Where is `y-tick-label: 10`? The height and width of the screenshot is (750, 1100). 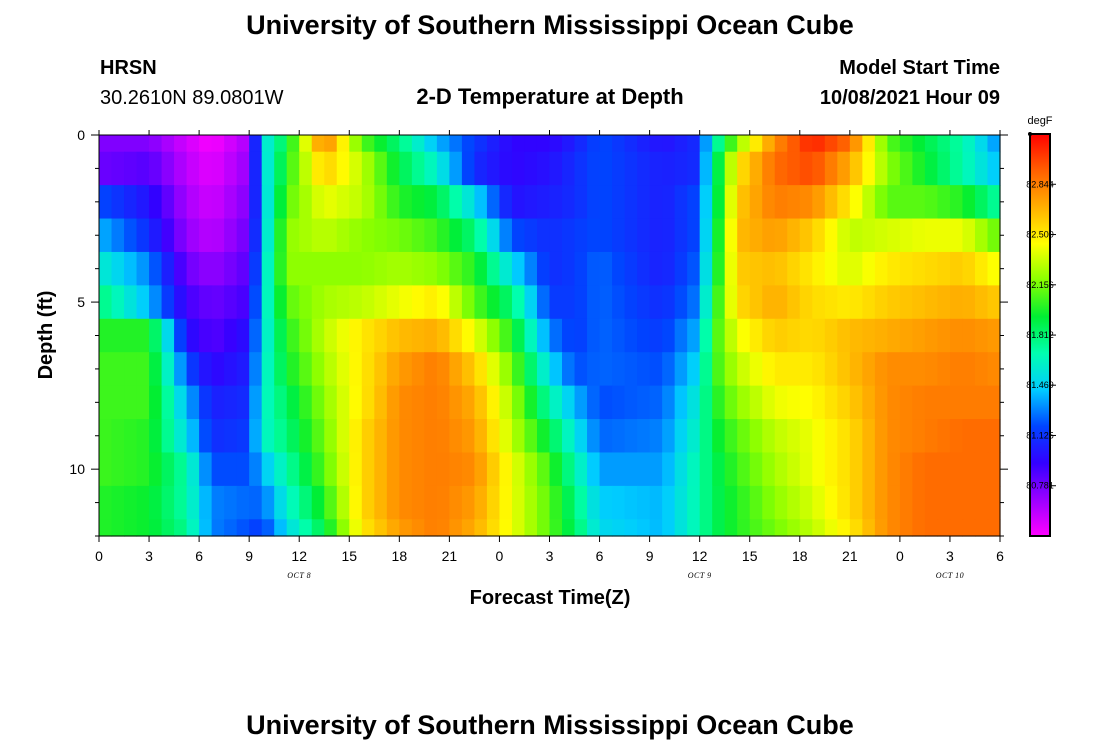
y-tick-label: 10 is located at coordinates (77, 469).